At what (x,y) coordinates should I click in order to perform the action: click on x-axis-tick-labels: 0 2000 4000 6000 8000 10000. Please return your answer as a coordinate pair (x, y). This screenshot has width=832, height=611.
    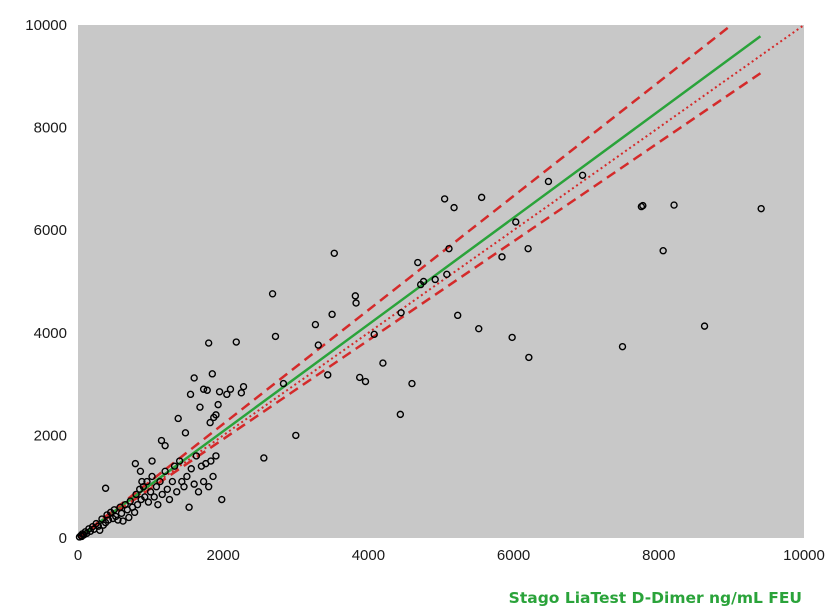
    Looking at the image, I should click on (449, 555).